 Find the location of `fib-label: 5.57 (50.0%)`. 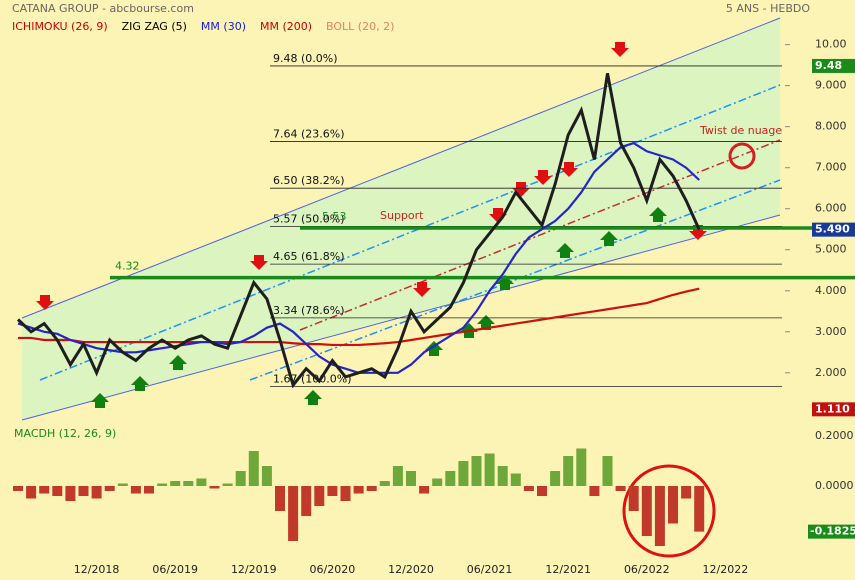

fib-label: 5.57 (50.0%) is located at coordinates (309, 218).